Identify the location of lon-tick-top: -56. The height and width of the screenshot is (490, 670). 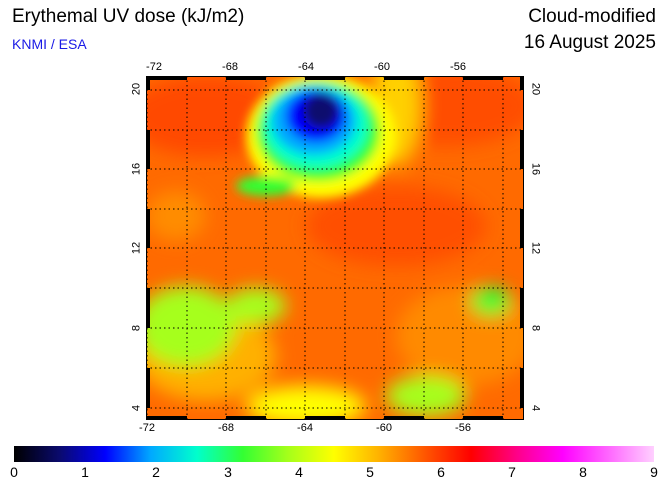
(458, 67).